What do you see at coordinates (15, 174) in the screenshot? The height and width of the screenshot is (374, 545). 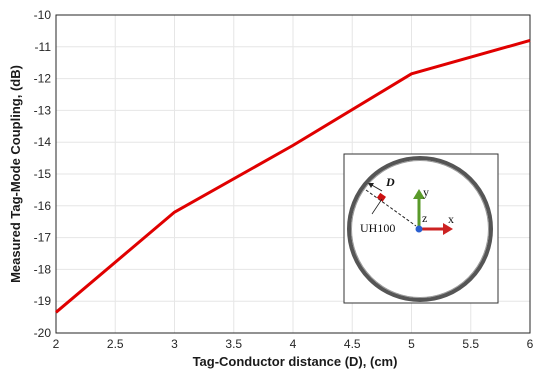 I see `y-axis-label: Measured Tag-Mode Coupling, (dB)` at bounding box center [15, 174].